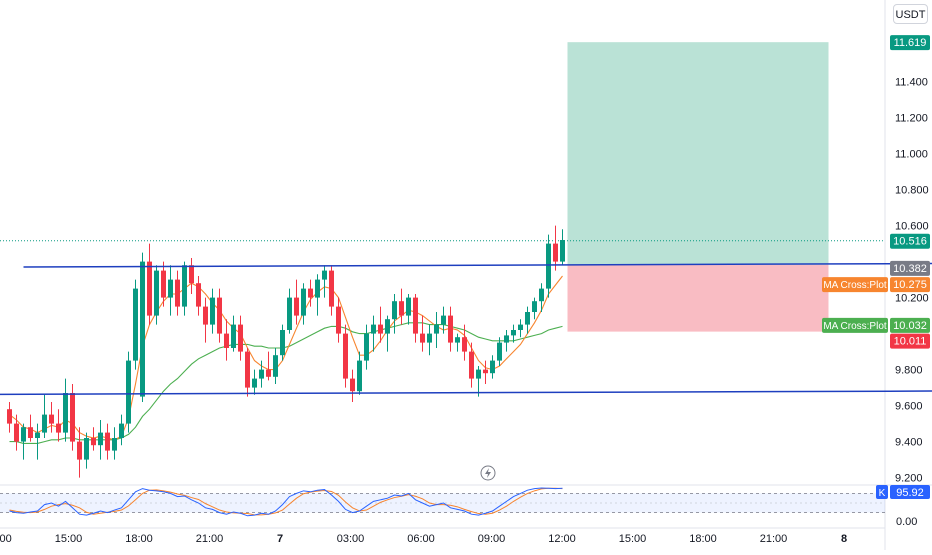  I want to click on loss-zone, so click(698, 298).